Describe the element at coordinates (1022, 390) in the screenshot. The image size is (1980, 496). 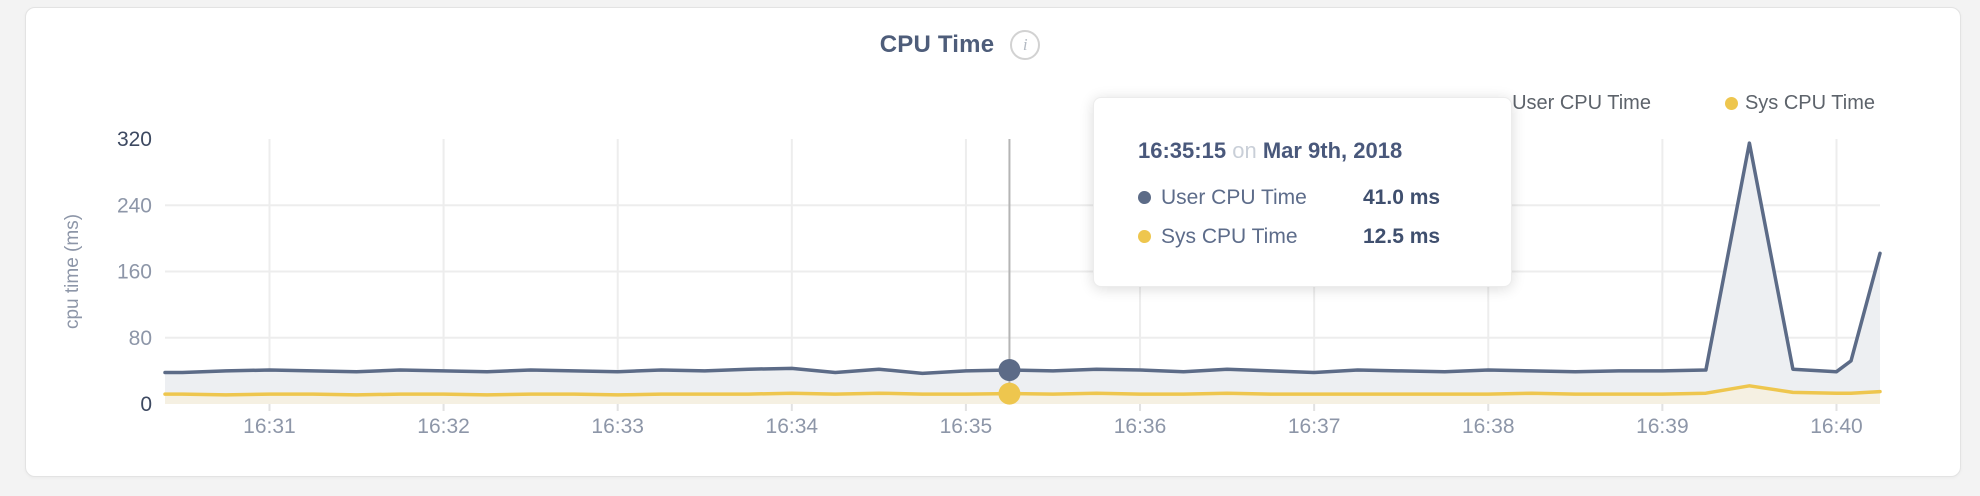
I see `sys-series-line` at that location.